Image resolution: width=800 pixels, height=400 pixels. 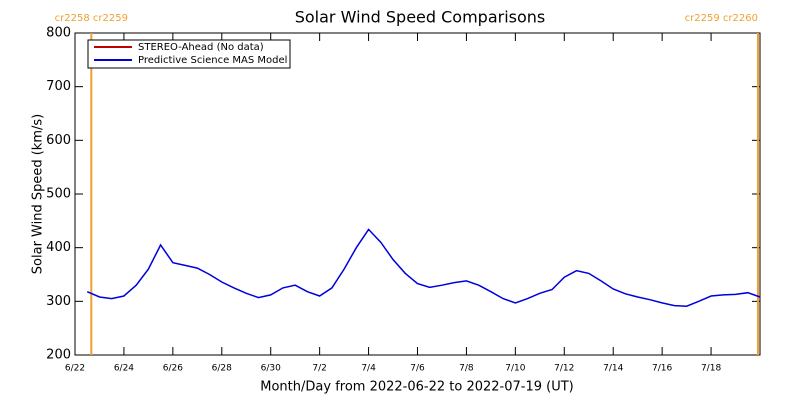 What do you see at coordinates (319, 369) in the screenshot?
I see `x-tick-label: 7/2` at bounding box center [319, 369].